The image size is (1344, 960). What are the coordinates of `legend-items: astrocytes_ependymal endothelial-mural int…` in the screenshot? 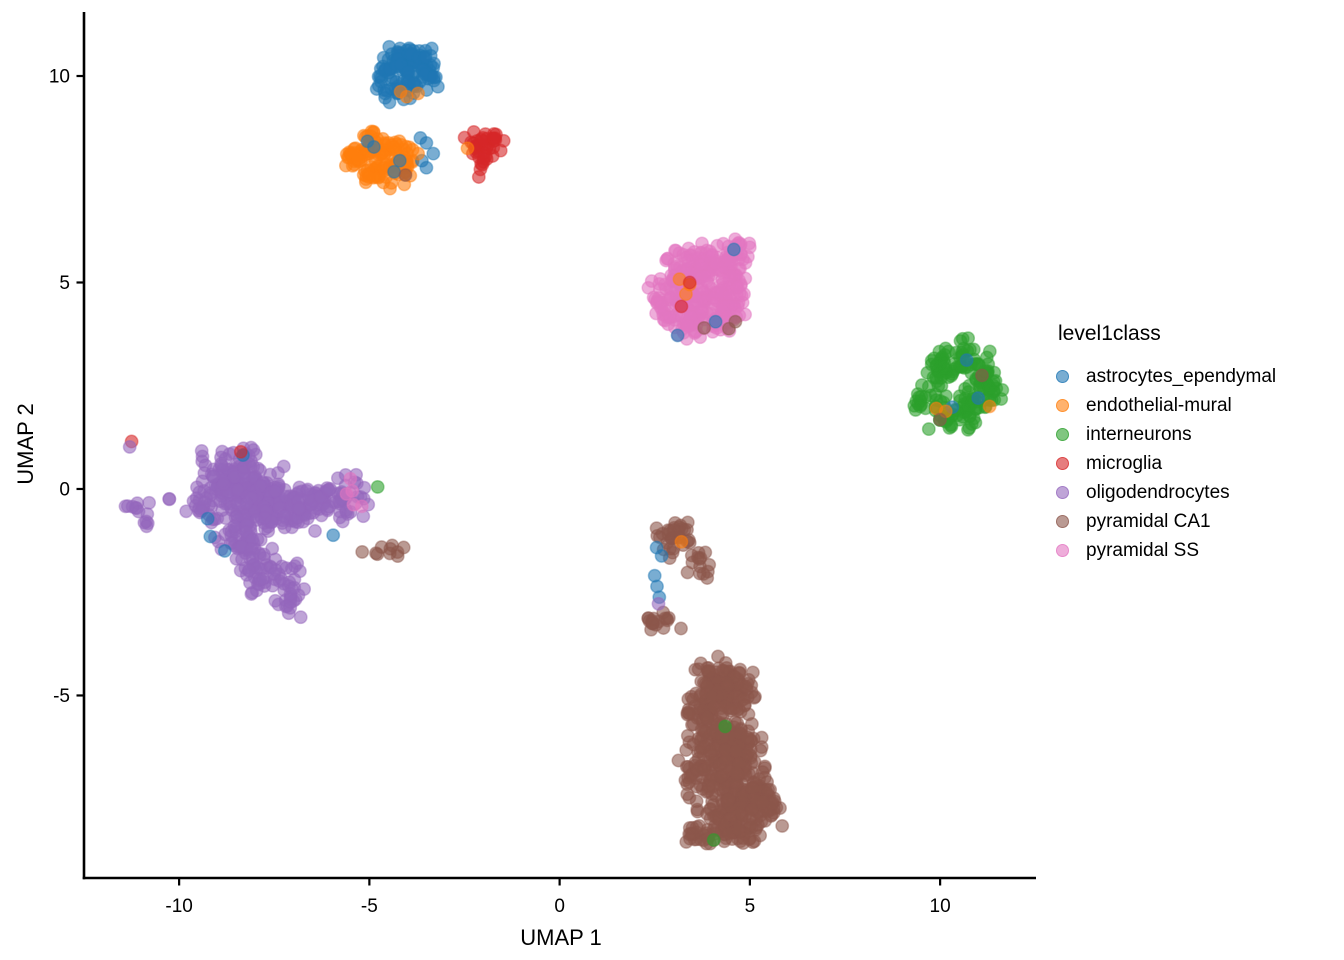 It's located at (1166, 463).